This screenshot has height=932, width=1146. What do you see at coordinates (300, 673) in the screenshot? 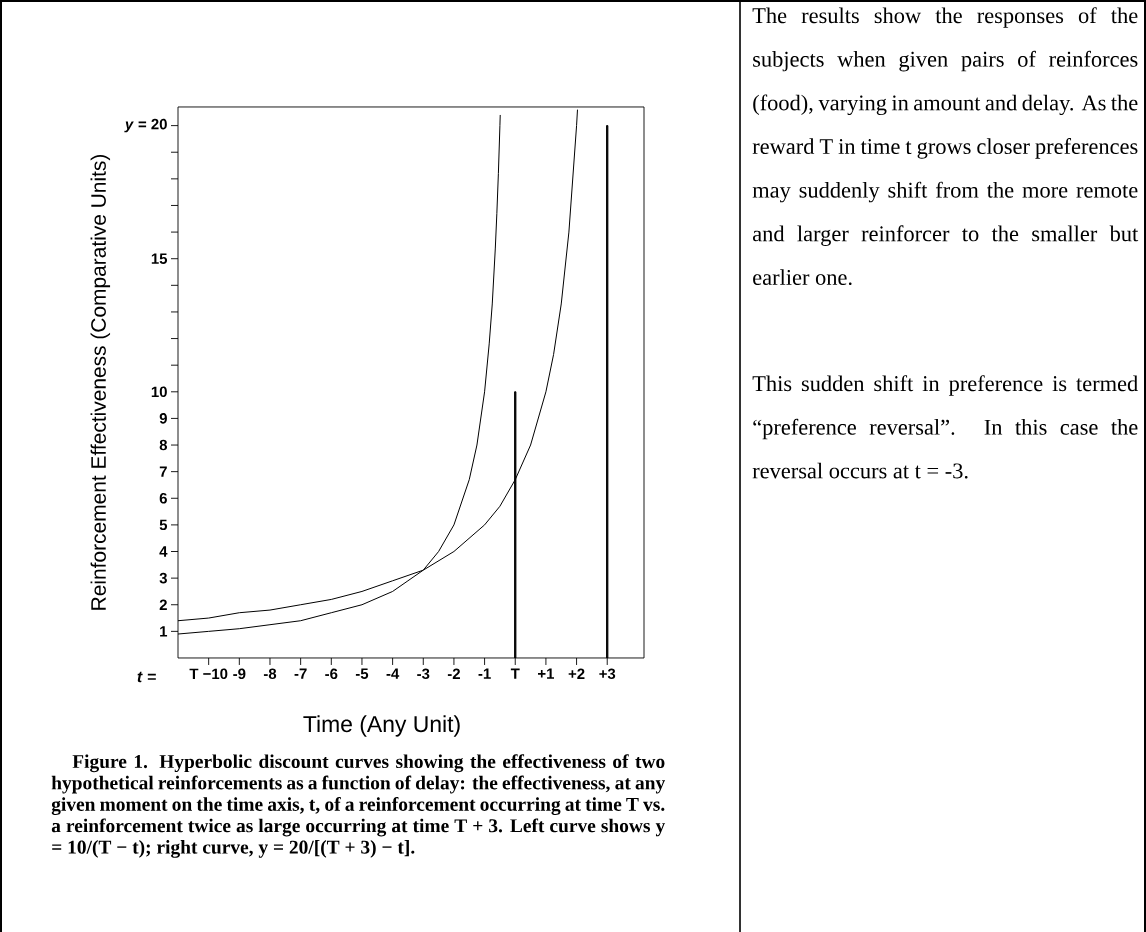
I see `x-tick-label: -7` at bounding box center [300, 673].